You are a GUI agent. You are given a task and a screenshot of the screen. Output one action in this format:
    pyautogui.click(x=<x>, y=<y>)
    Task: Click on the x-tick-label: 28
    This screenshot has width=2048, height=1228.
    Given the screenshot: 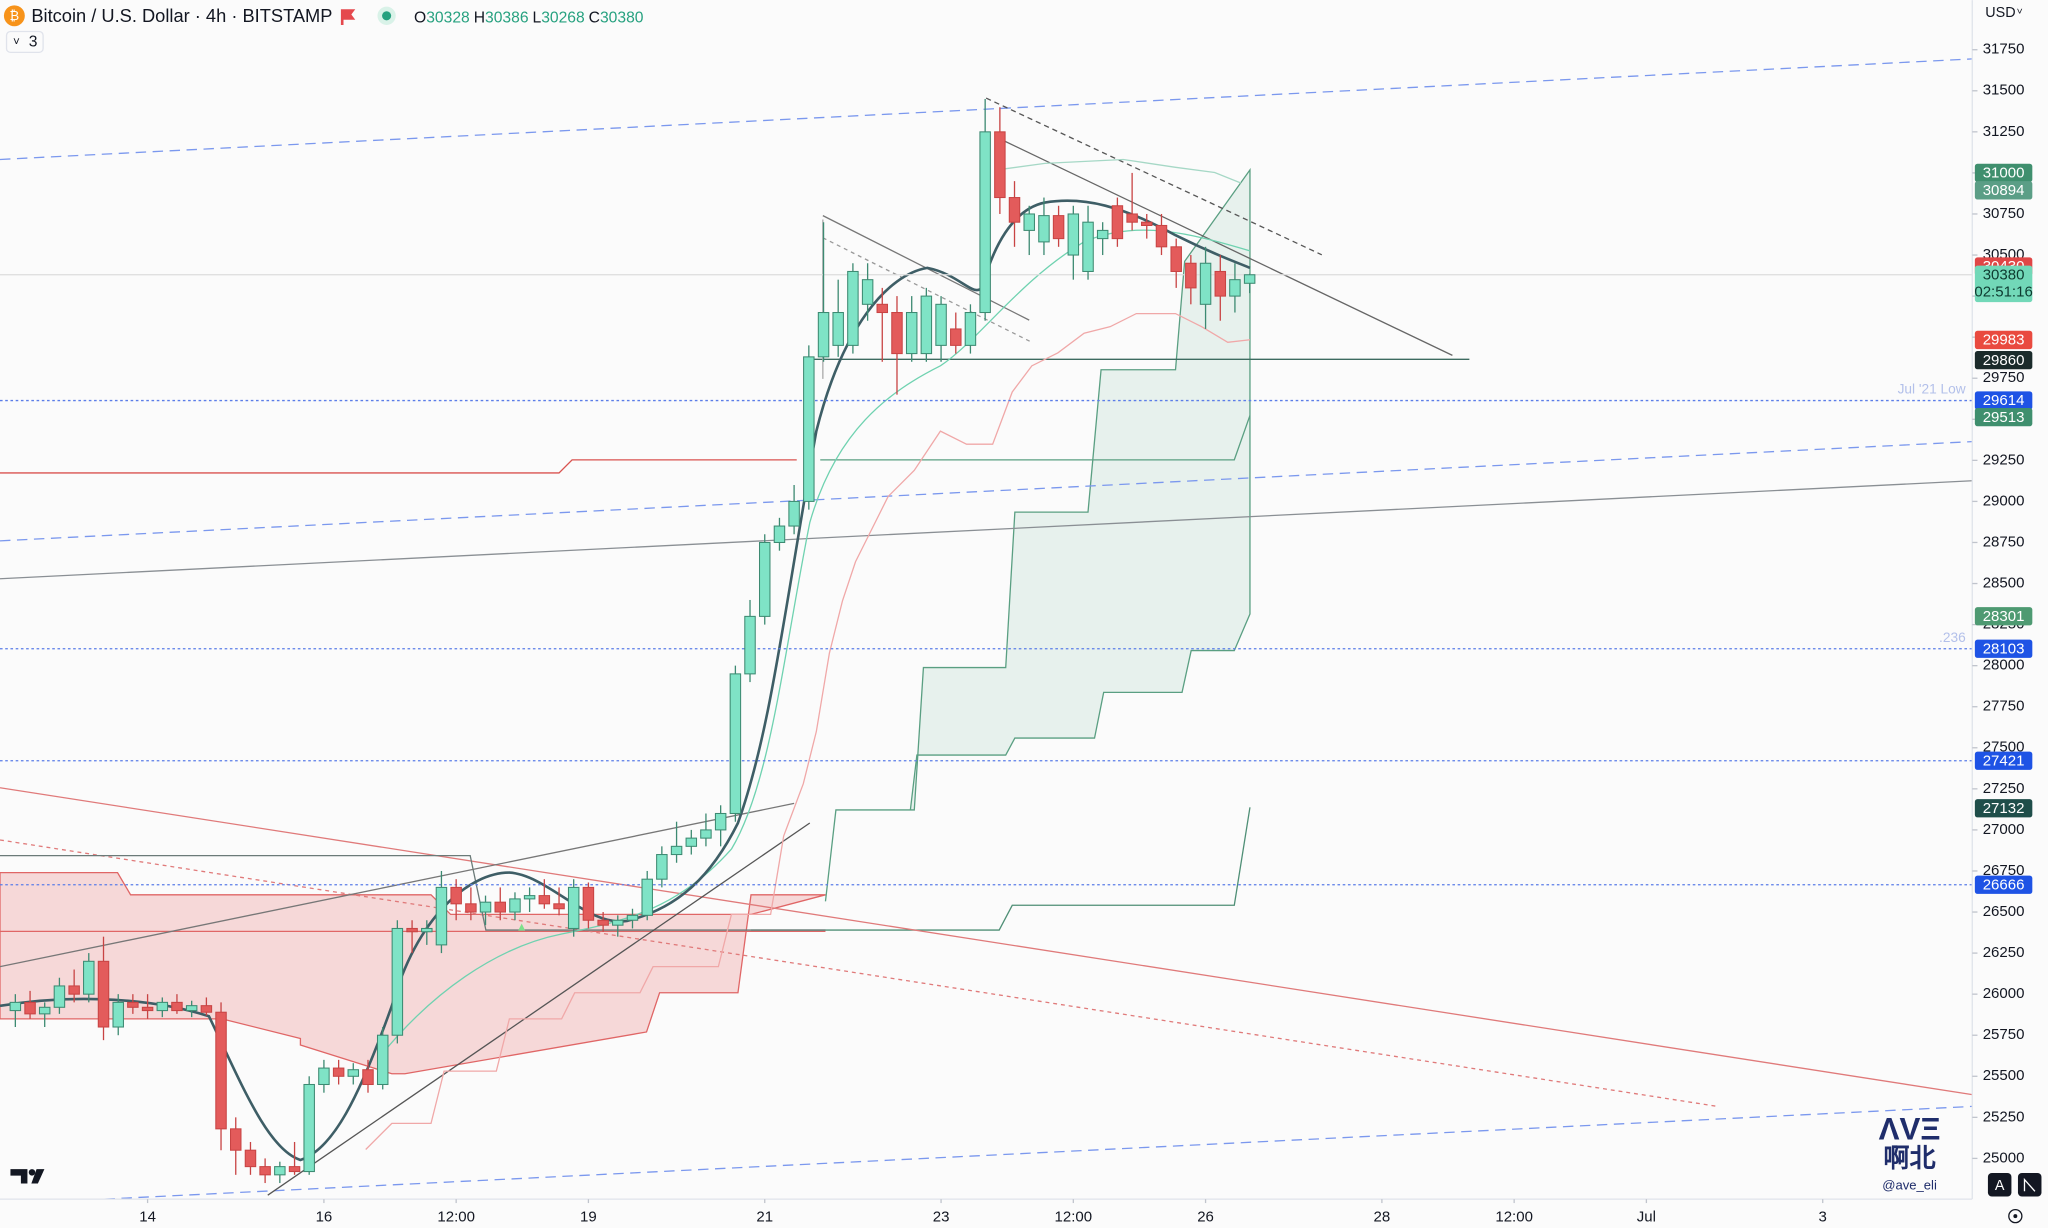 What is the action you would take?
    pyautogui.click(x=1382, y=1216)
    